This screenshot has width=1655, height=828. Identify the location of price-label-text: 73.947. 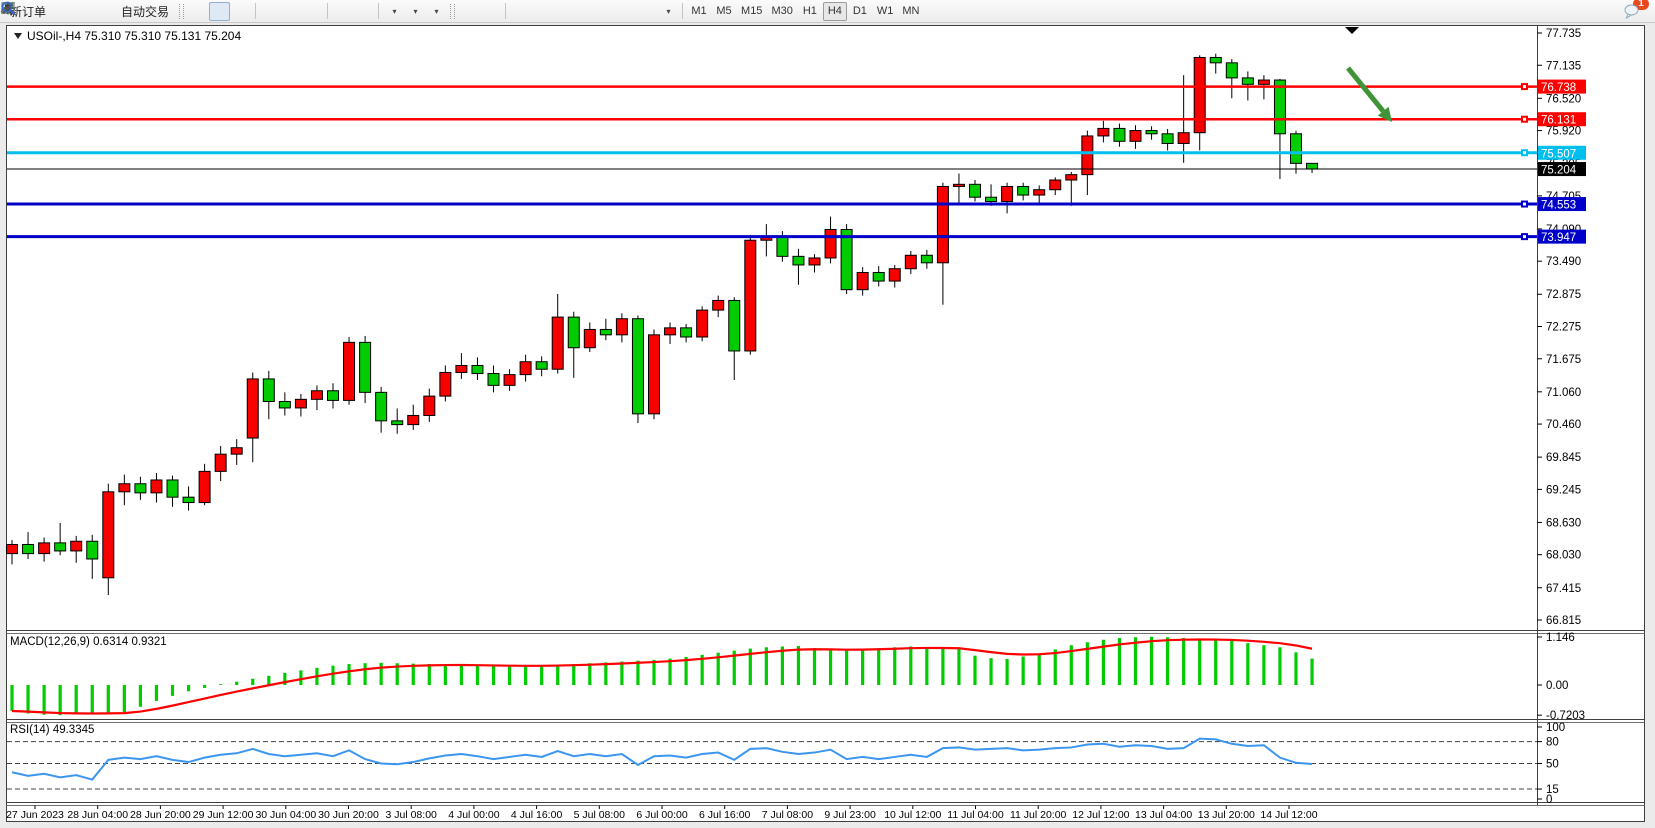
(1558, 238).